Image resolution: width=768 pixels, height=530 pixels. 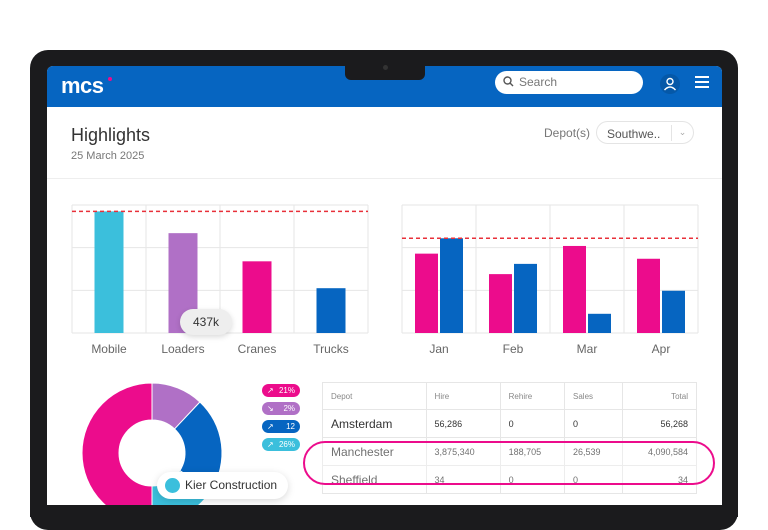 I want to click on legend-chip-label: Kier Construction, so click(x=231, y=485).